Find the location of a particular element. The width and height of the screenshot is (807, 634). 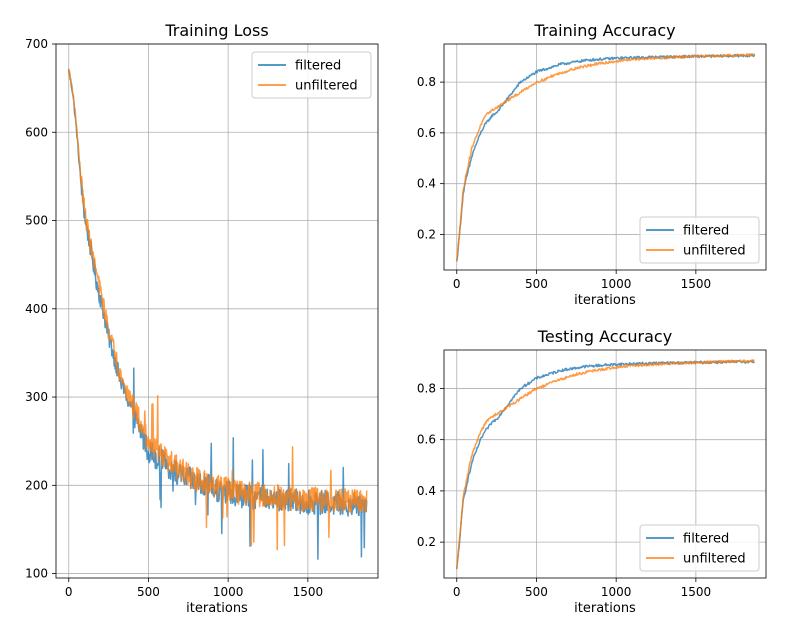

loss-ytick-label-2: 300 is located at coordinates (36, 397).